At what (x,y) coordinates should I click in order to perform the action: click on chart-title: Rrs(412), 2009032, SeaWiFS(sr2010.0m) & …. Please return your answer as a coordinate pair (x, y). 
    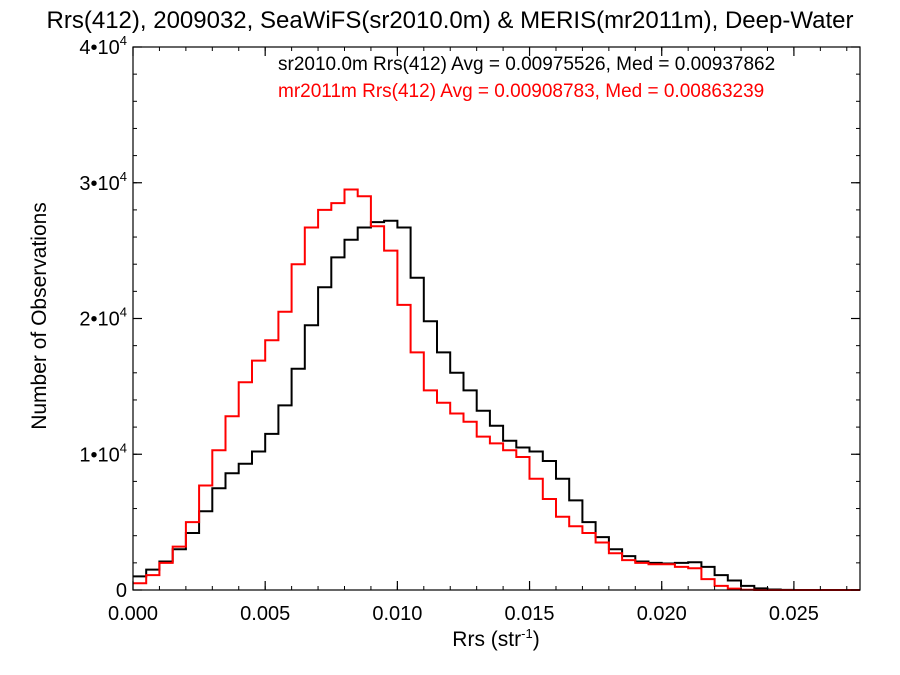
    Looking at the image, I should click on (450, 20).